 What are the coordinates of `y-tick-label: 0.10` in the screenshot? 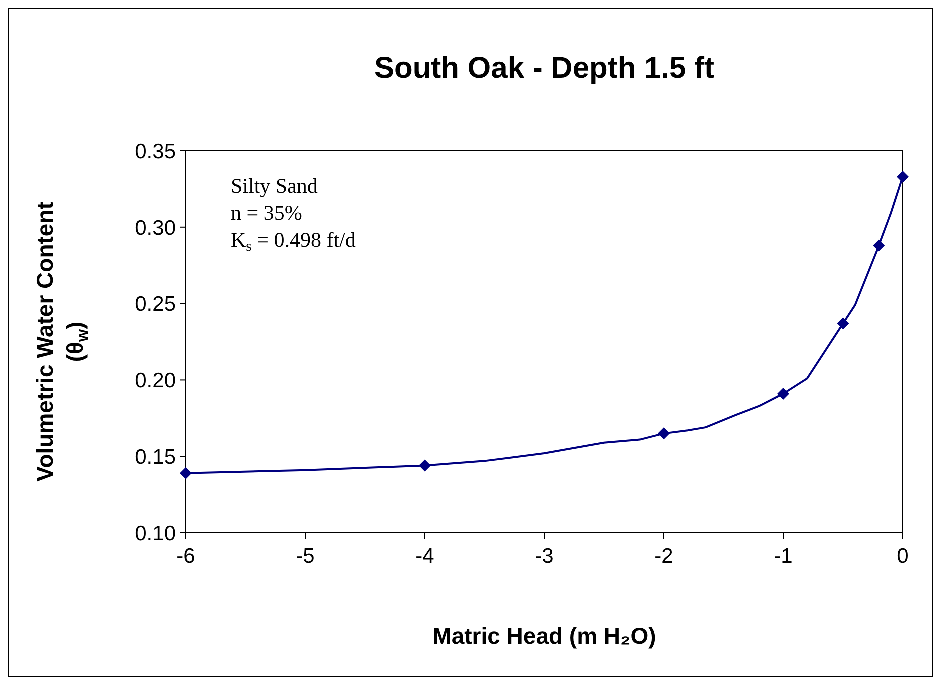 It's located at (155, 534).